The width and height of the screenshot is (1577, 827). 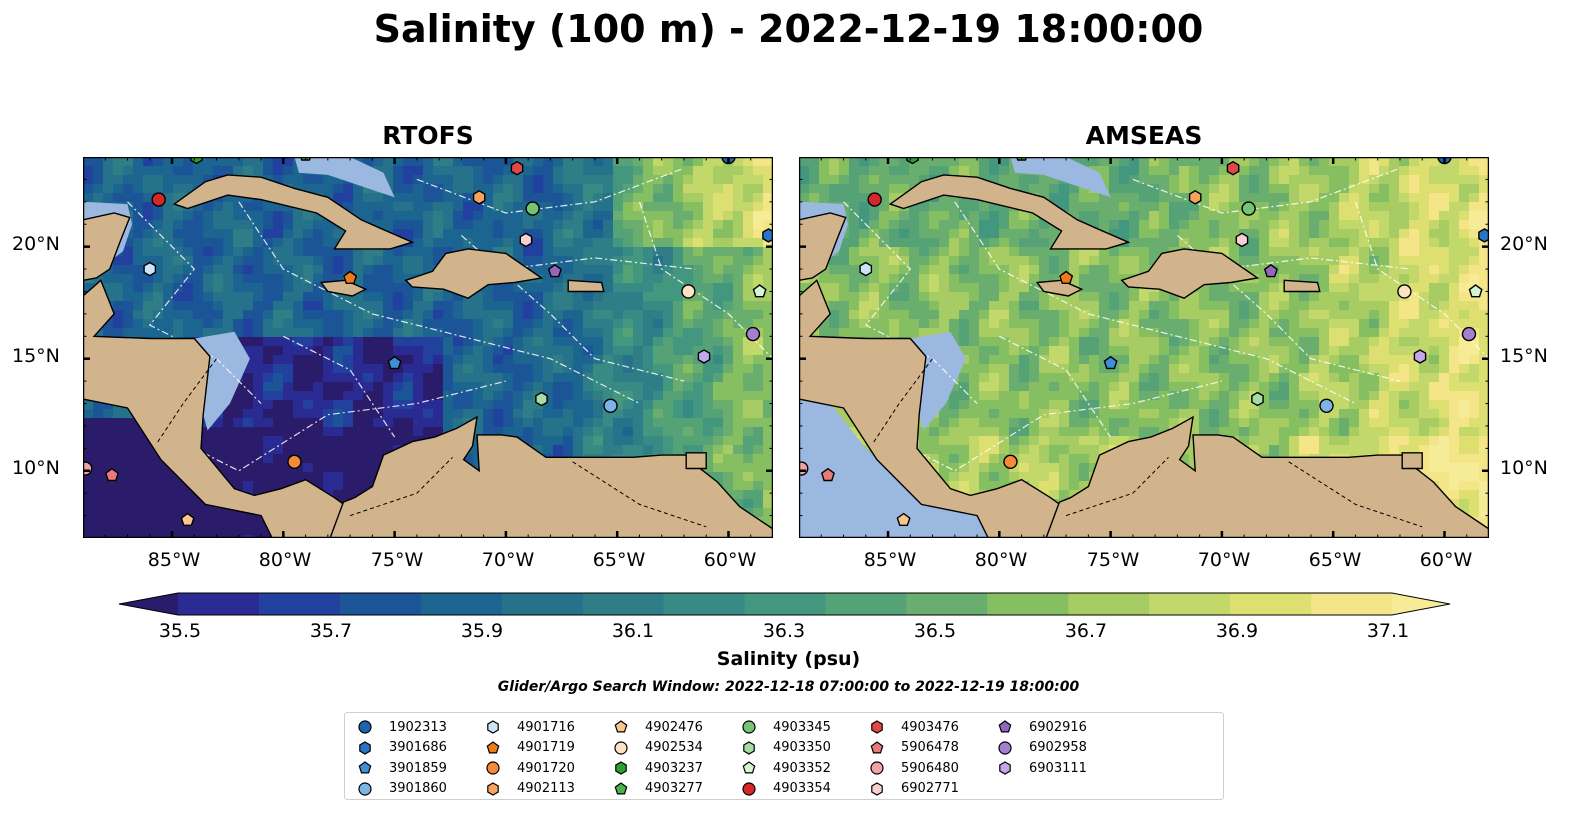 What do you see at coordinates (930, 727) in the screenshot?
I see `legend-label: 4903476` at bounding box center [930, 727].